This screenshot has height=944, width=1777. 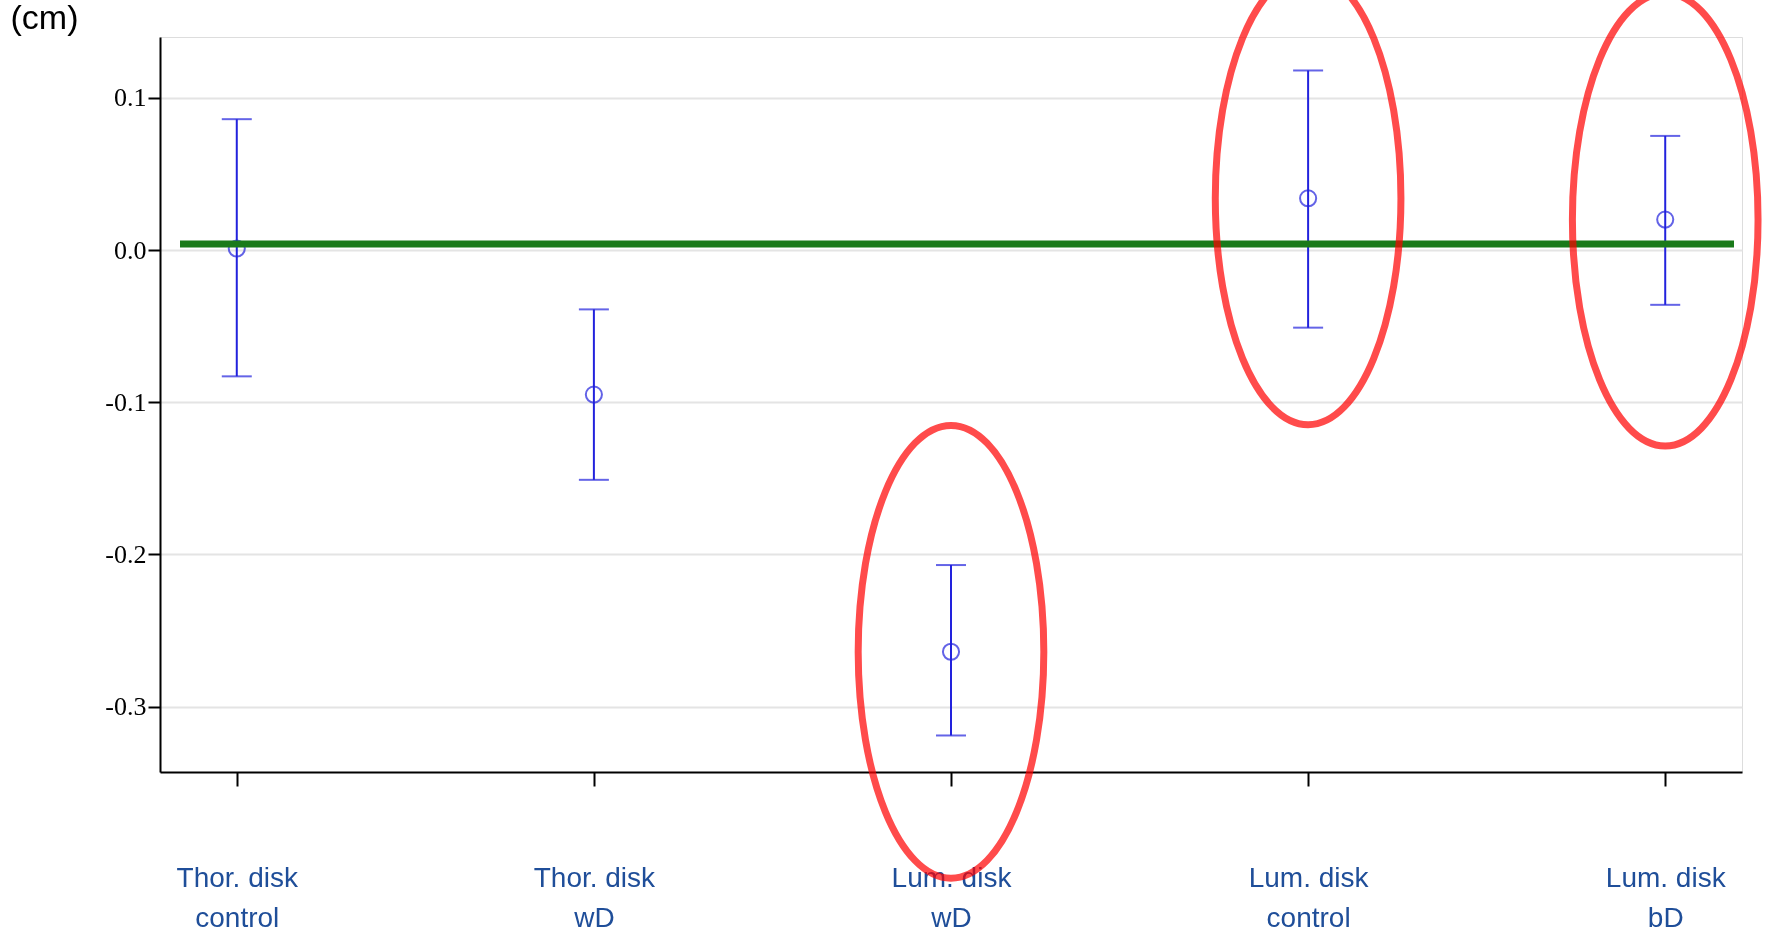 I want to click on x-tick-label: Lum. disk wD, so click(x=952, y=897).